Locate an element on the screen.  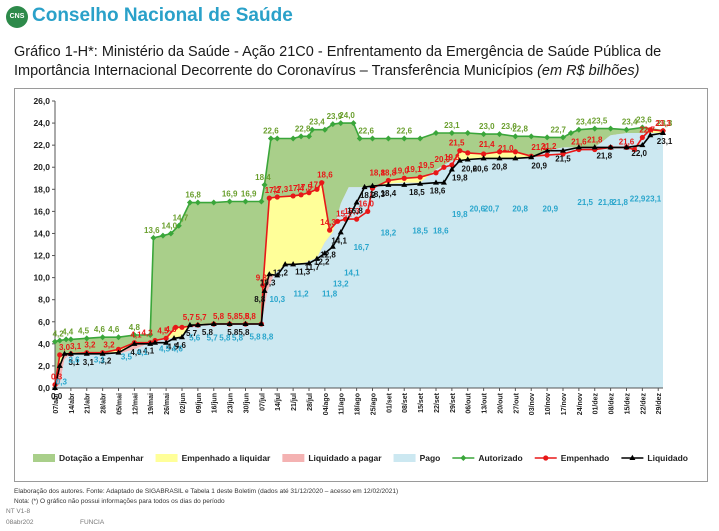
pago-data-label: 22,9 is located at coordinates (638, 198).